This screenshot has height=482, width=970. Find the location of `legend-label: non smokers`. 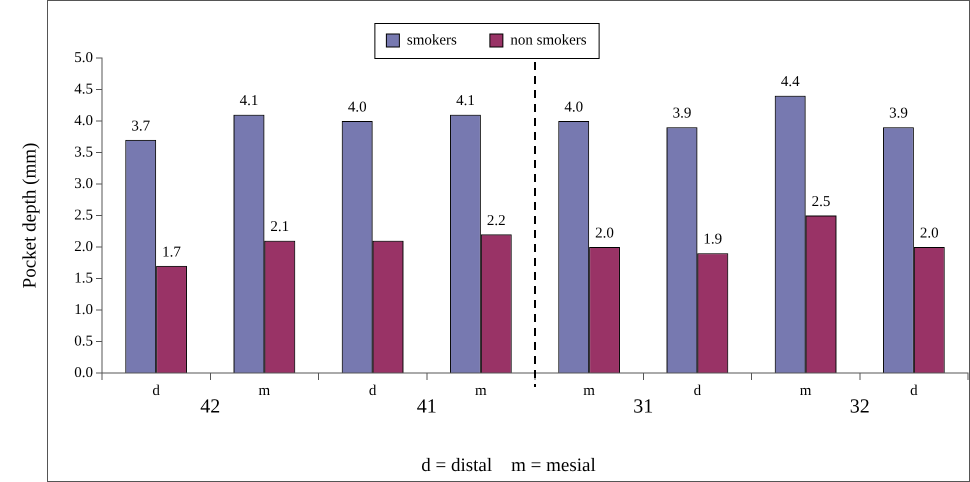

legend-label: non smokers is located at coordinates (548, 40).